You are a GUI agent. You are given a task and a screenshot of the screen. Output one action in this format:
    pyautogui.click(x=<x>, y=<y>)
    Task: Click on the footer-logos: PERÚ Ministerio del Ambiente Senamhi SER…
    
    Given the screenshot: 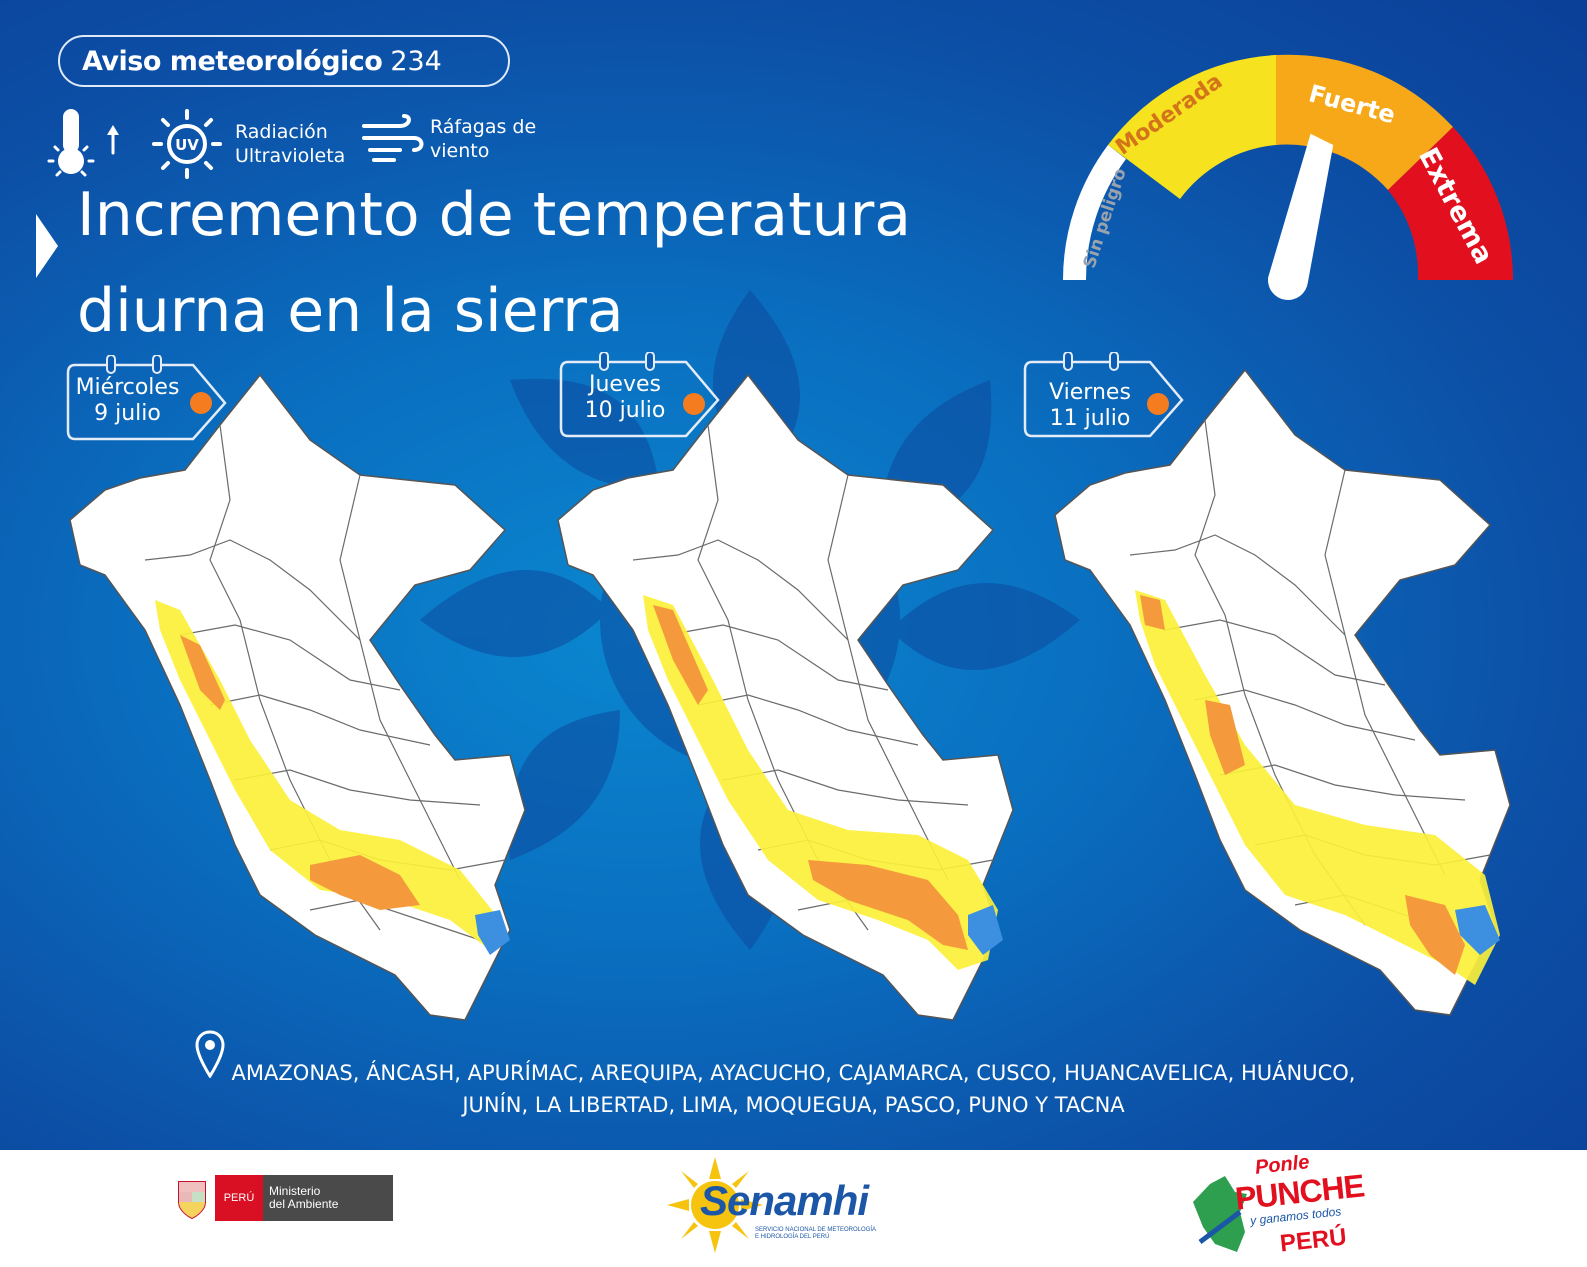 What is the action you would take?
    pyautogui.click(x=793, y=1208)
    